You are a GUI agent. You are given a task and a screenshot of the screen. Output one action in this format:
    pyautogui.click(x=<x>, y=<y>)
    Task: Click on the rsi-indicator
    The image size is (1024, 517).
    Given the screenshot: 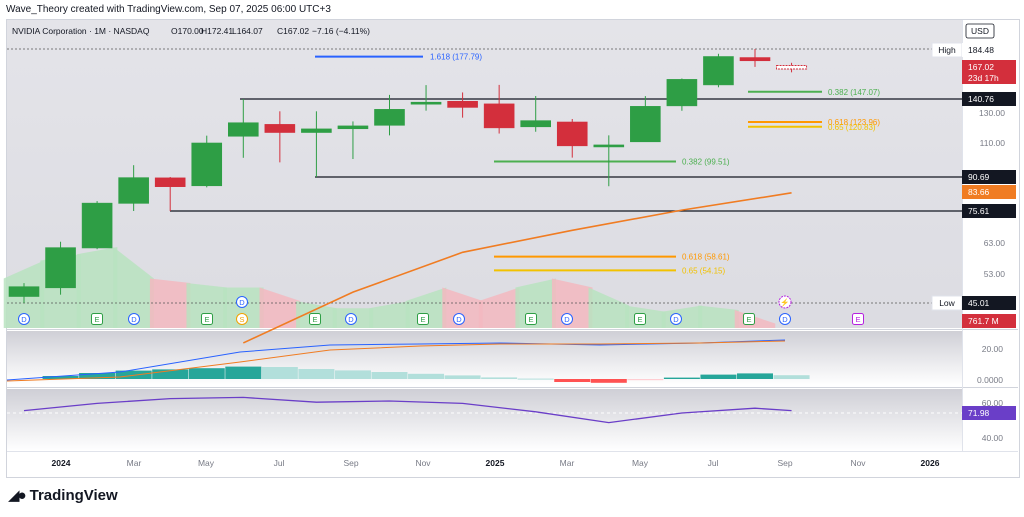 What is the action you would take?
    pyautogui.click(x=484, y=410)
    